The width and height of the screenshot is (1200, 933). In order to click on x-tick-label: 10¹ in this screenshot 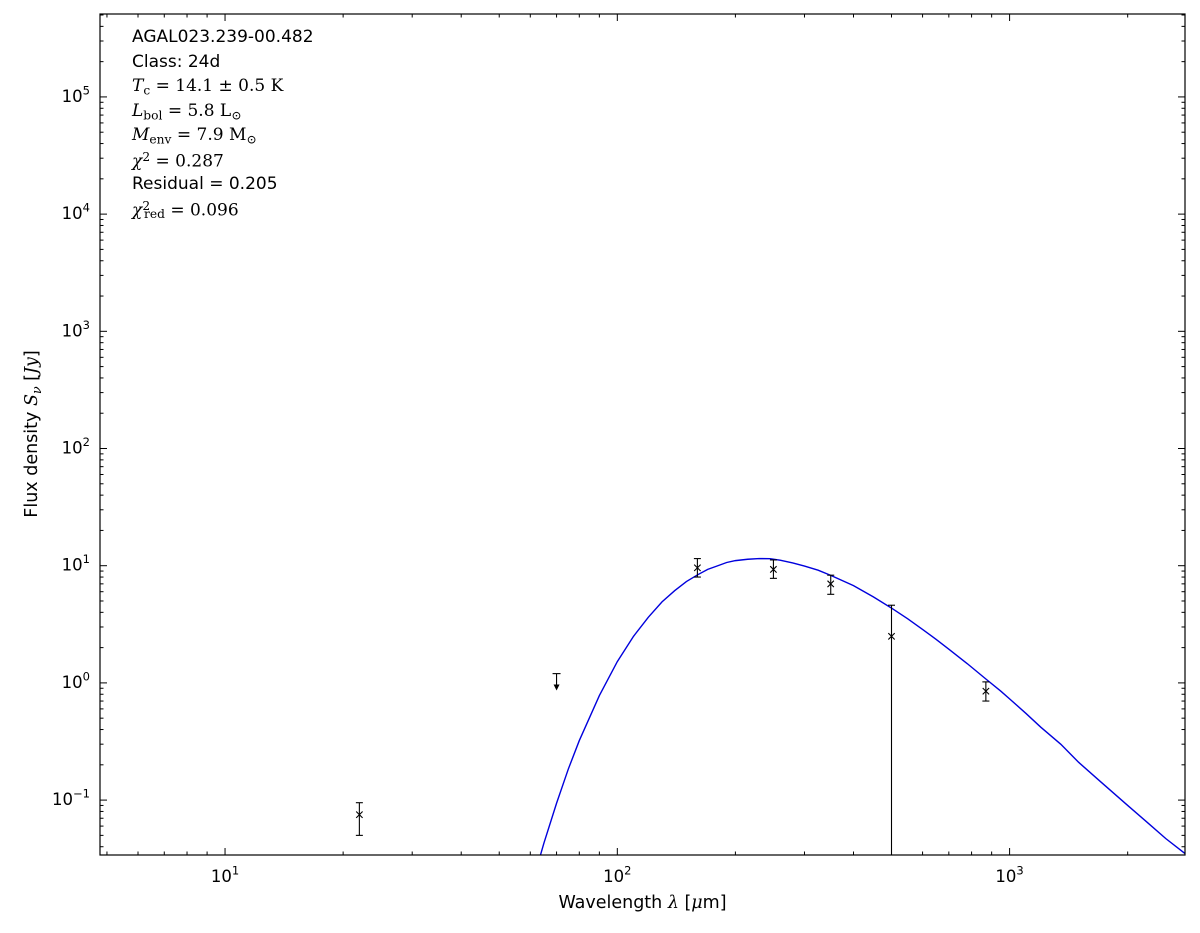, I will do `click(225, 875)`.